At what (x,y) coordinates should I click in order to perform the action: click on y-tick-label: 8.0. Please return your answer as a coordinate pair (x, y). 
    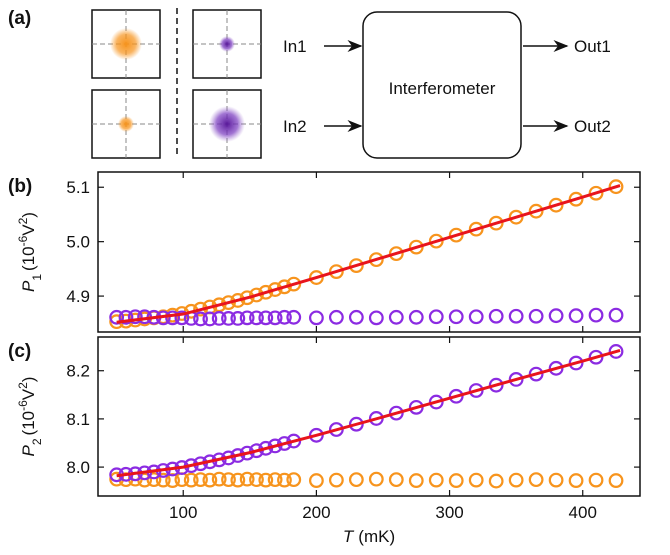
    Looking at the image, I should click on (78, 467).